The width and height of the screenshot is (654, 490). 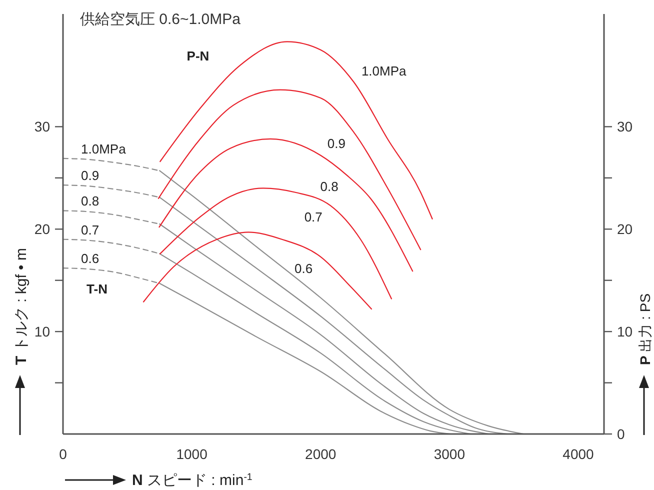 I want to click on x-axis-title: N スピード : min$^{-1}$, so click(x=192, y=480).